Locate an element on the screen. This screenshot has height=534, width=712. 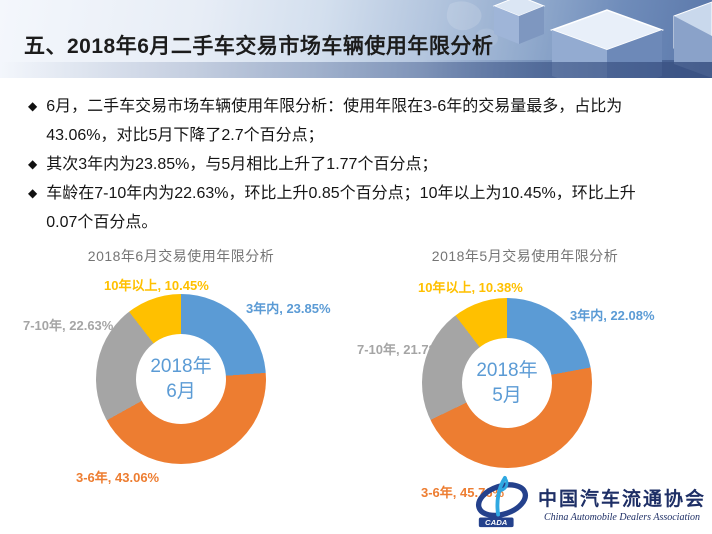
slide-header: 五、2018年6月二手车交易市场车辆使用年限分析 is located at coordinates (356, 39).